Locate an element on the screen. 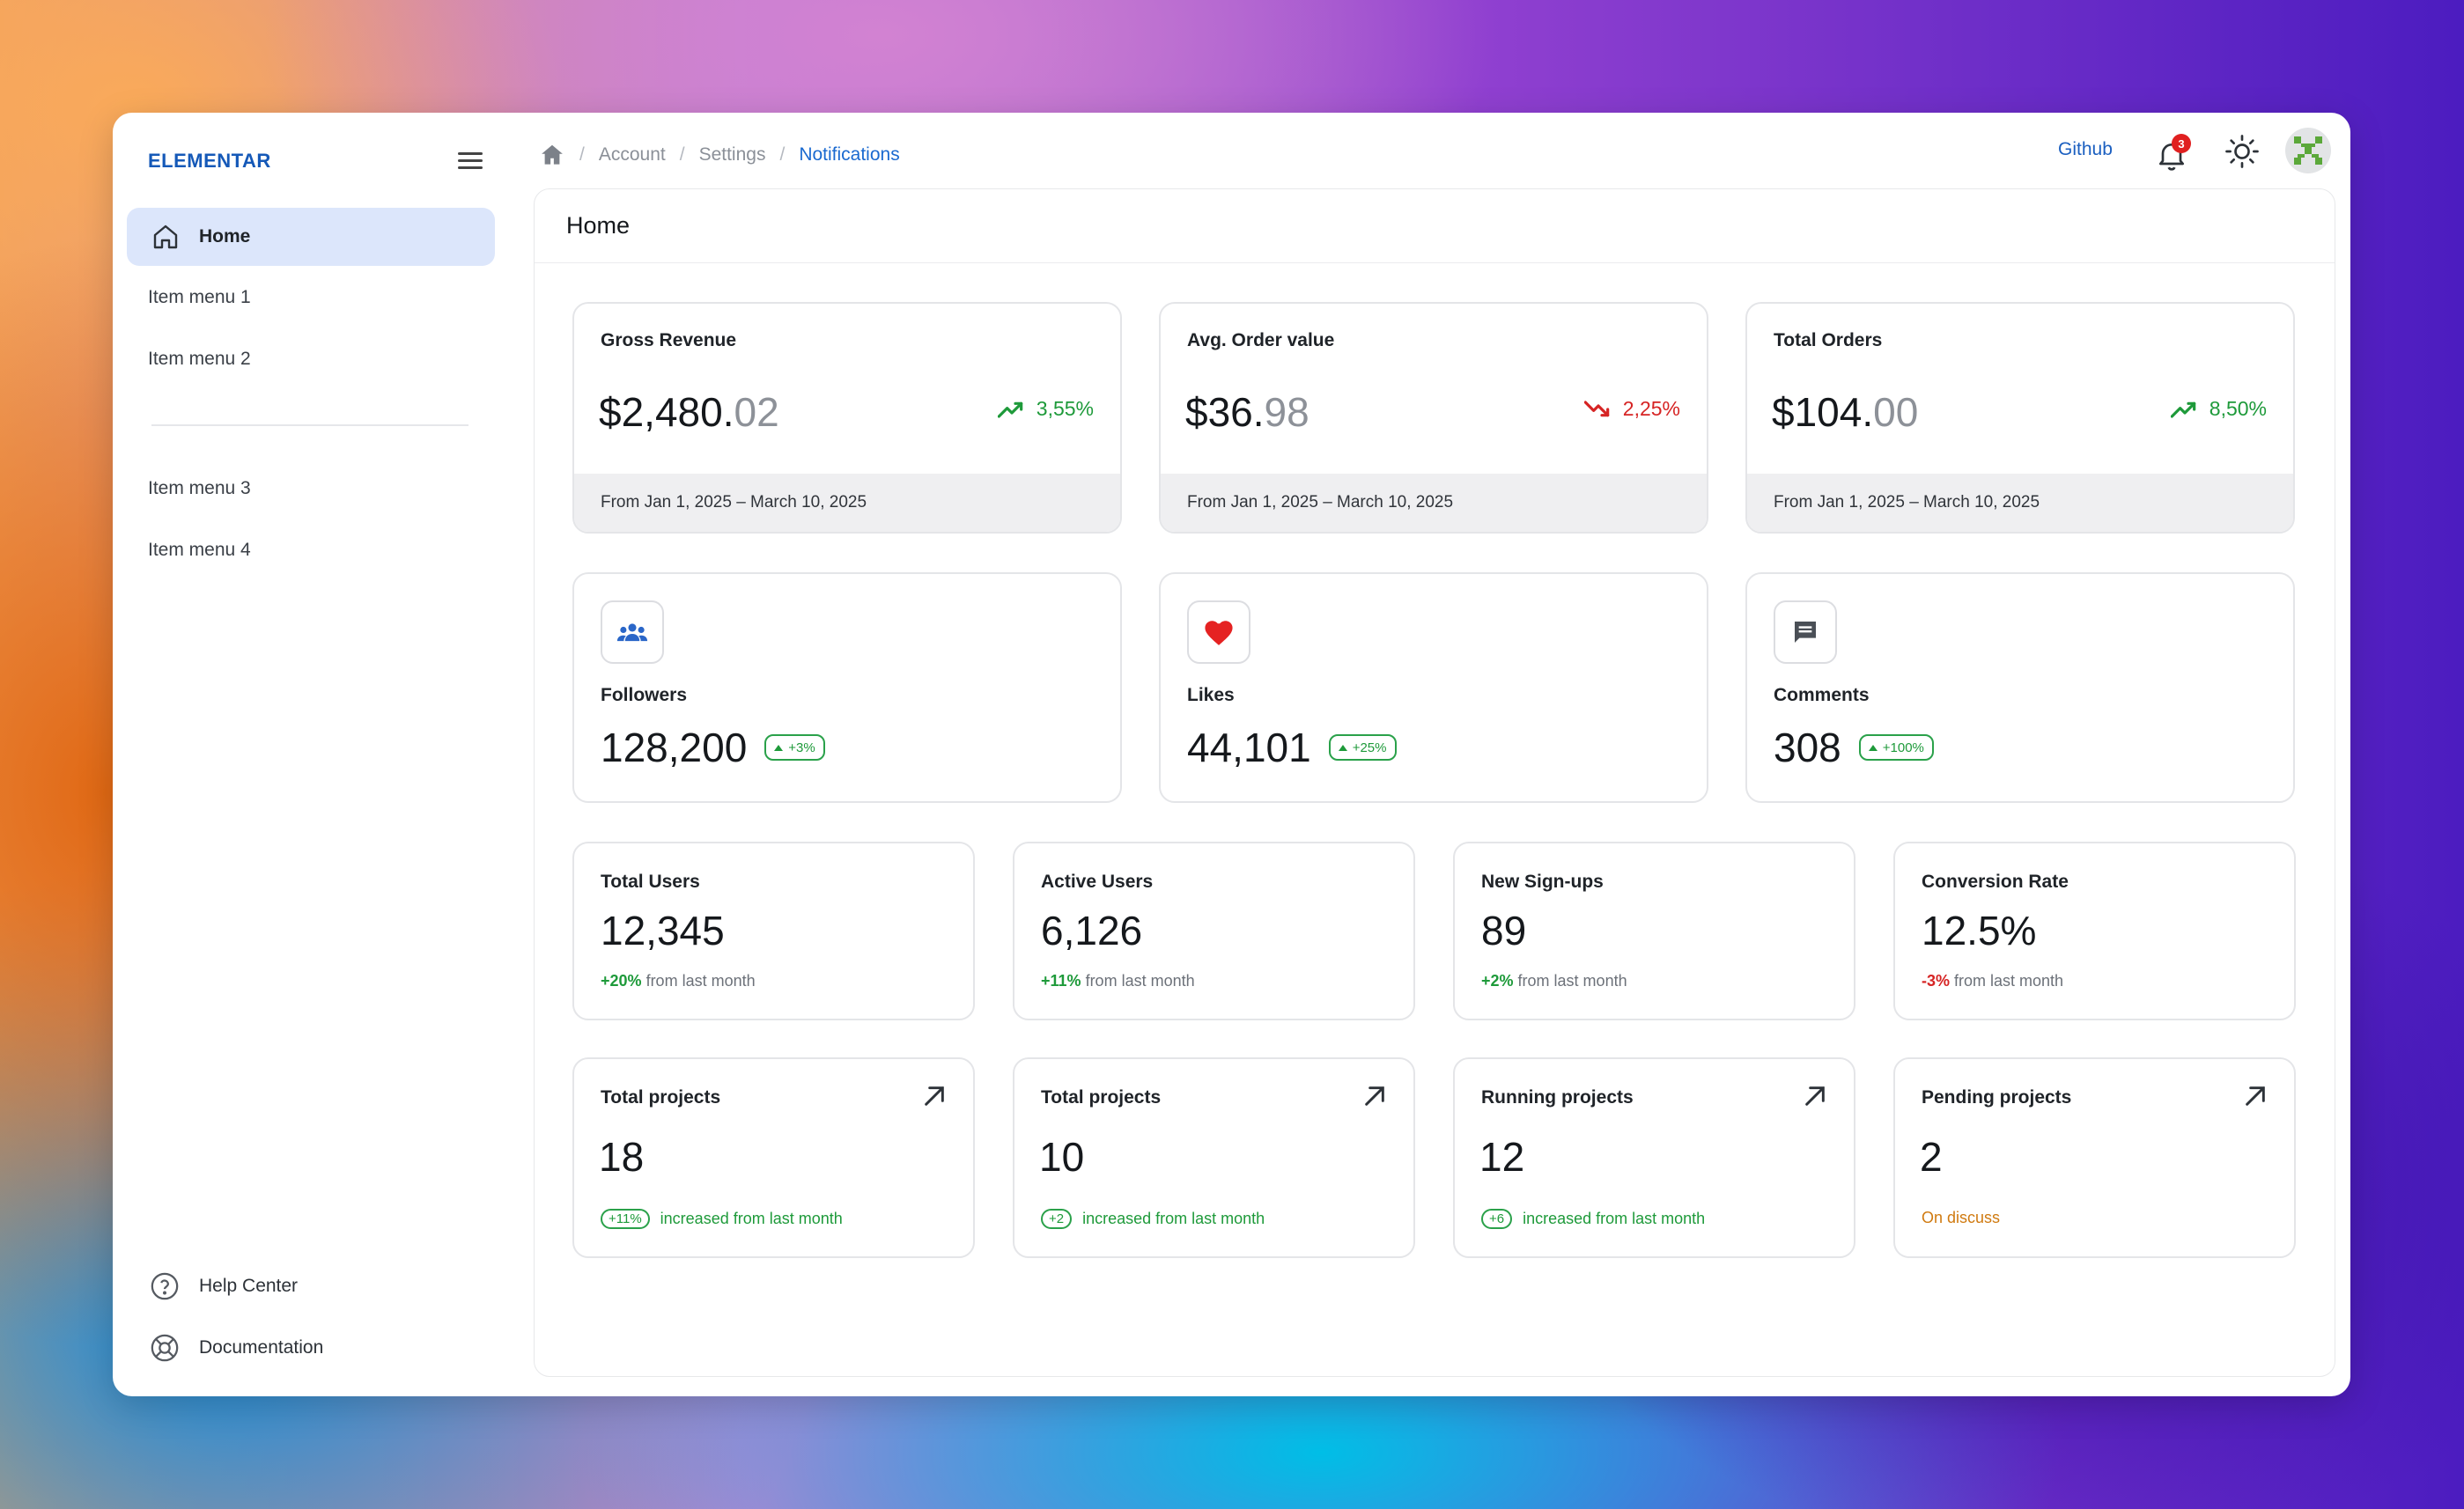  breadcrumb: / Account / Settings / Notifications is located at coordinates (719, 155).